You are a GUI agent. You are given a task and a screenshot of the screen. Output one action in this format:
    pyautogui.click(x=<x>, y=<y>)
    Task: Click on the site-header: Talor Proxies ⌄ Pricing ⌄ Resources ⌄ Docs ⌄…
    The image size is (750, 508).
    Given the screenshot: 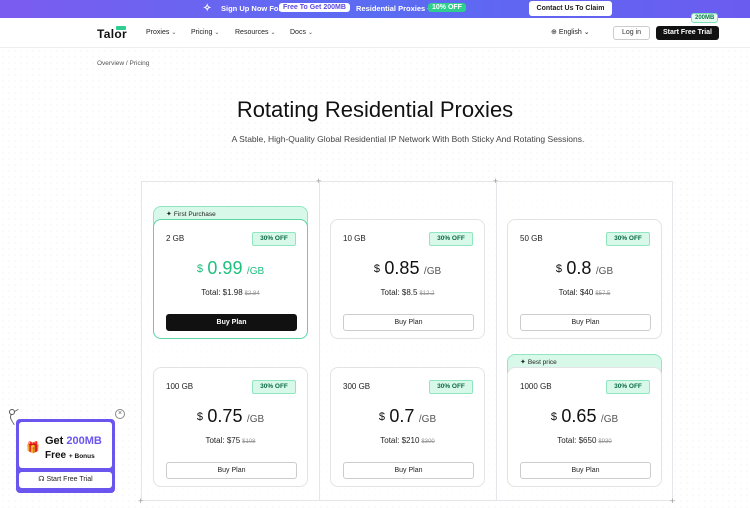 What is the action you would take?
    pyautogui.click(x=375, y=33)
    